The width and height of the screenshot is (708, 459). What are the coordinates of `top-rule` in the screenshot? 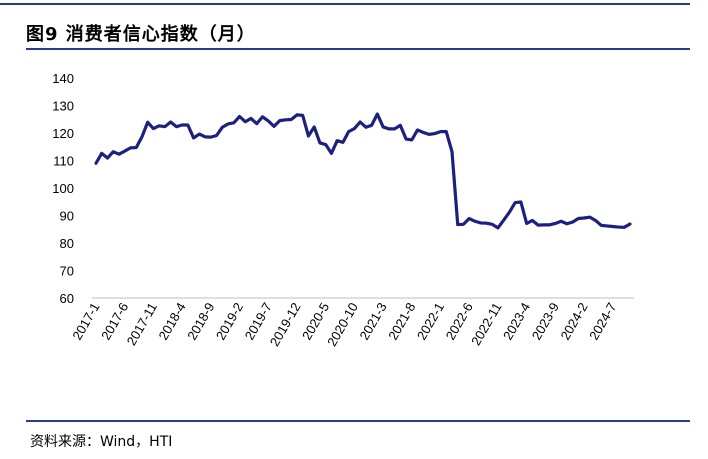 It's located at (345, 4).